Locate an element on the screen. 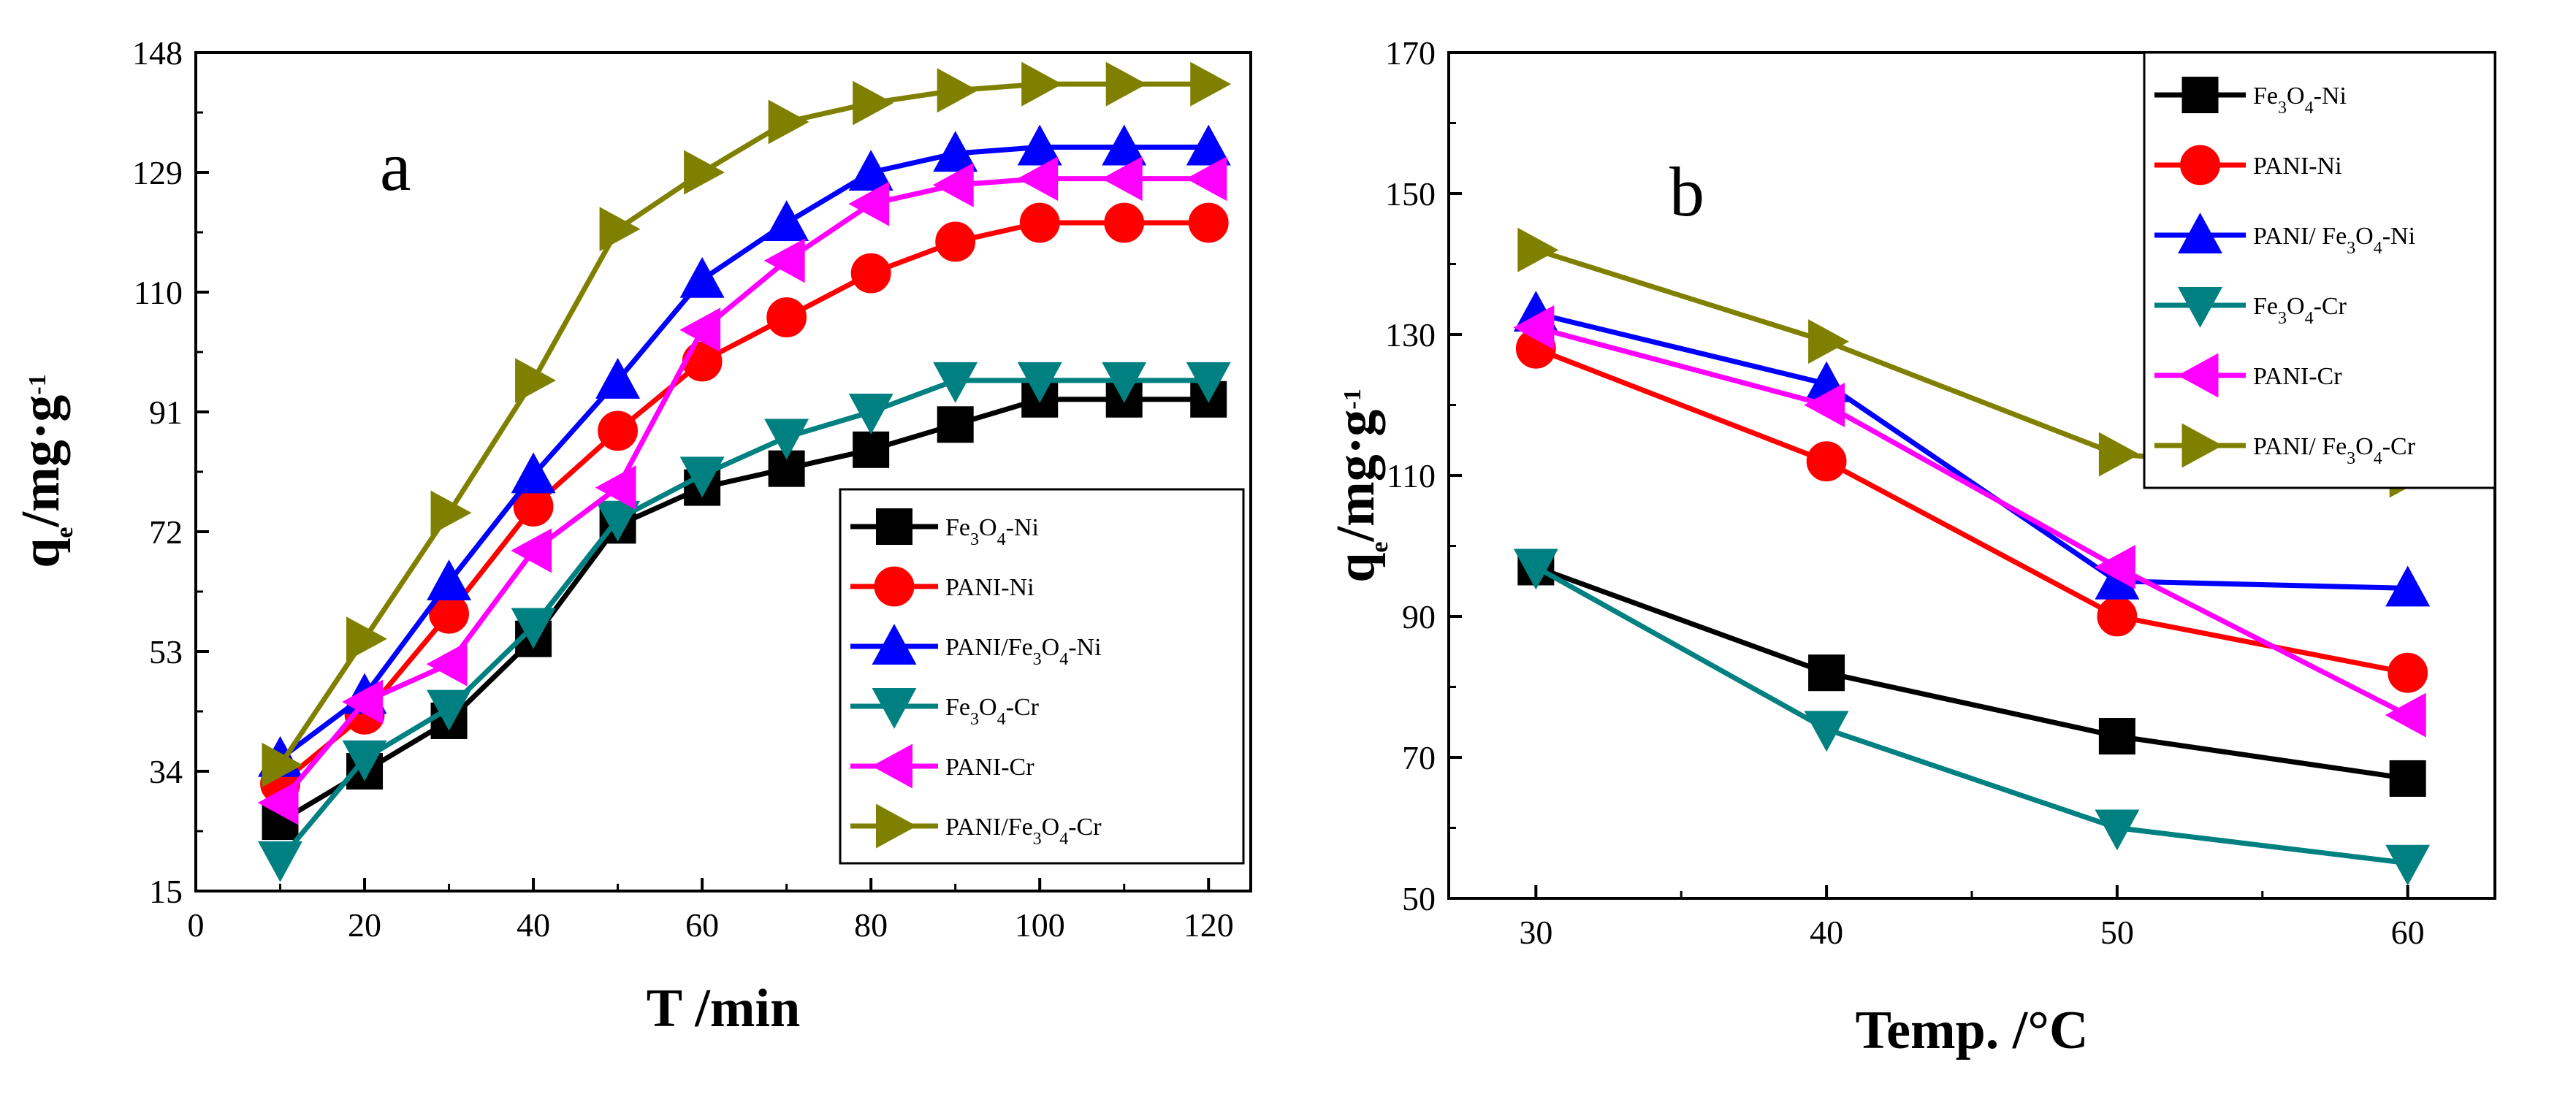 Image resolution: width=2576 pixels, height=1097 pixels. y-tick-label: 148 is located at coordinates (158, 53).